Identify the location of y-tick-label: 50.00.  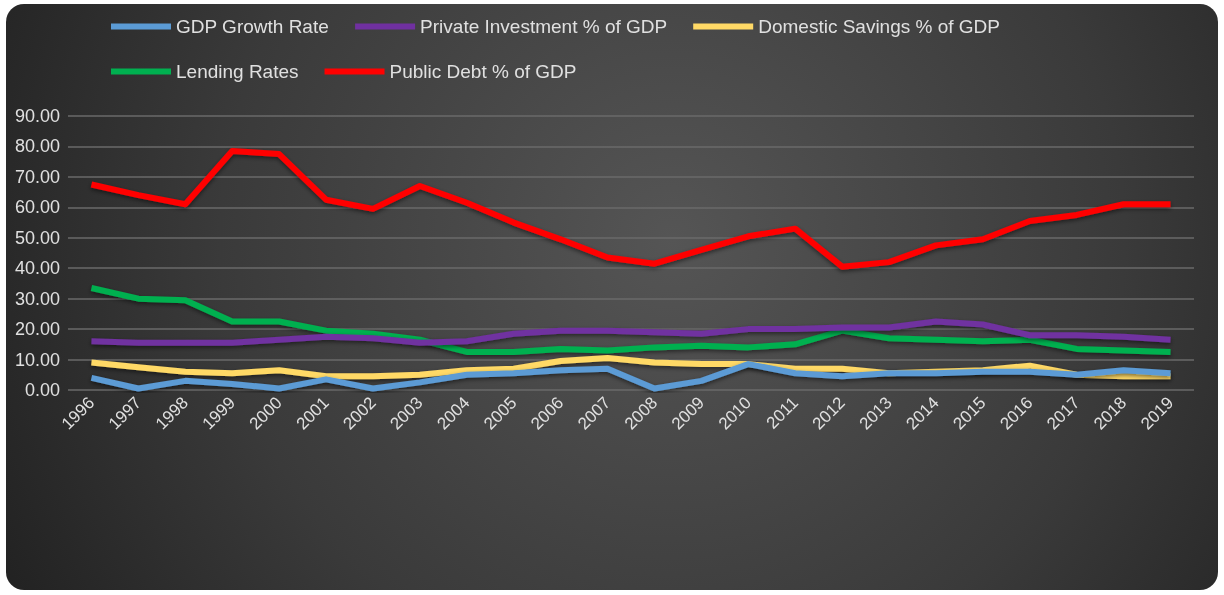
(37, 237).